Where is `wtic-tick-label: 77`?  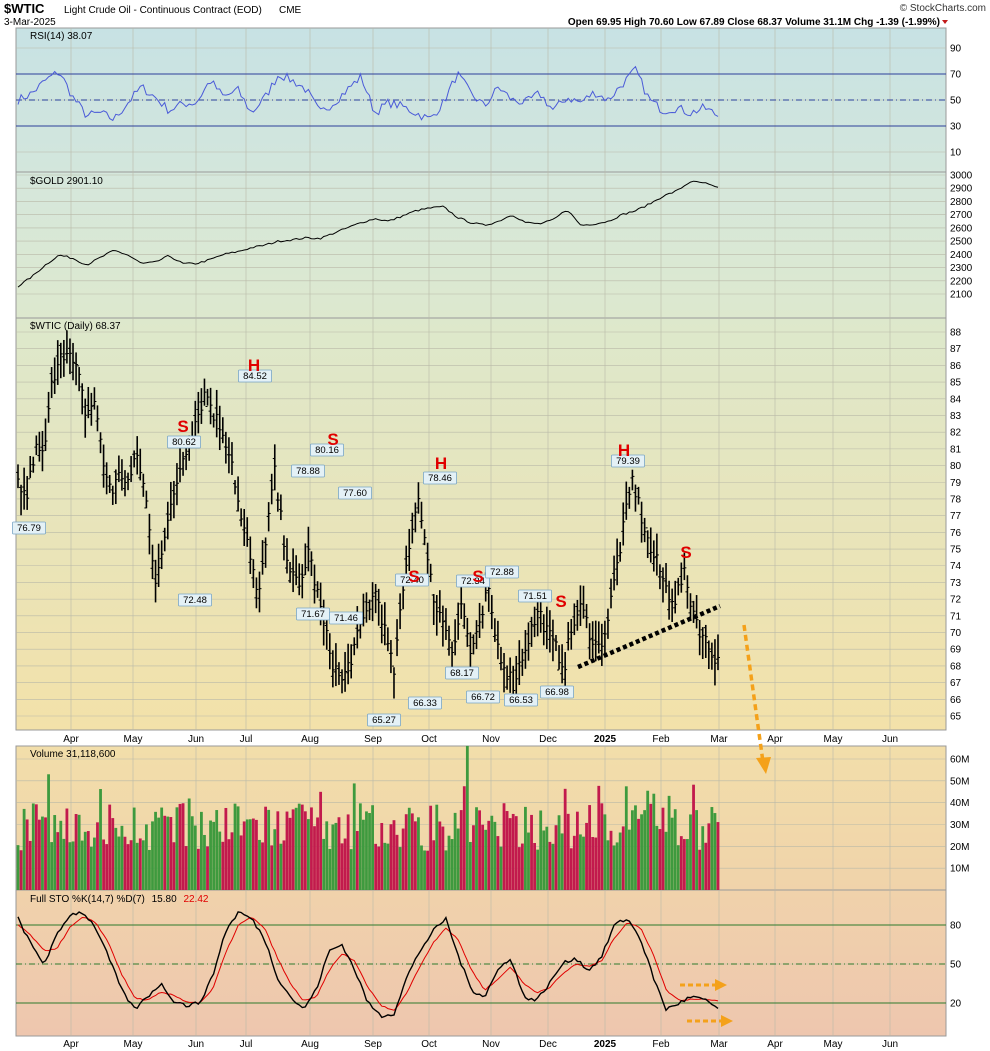 wtic-tick-label: 77 is located at coordinates (956, 516).